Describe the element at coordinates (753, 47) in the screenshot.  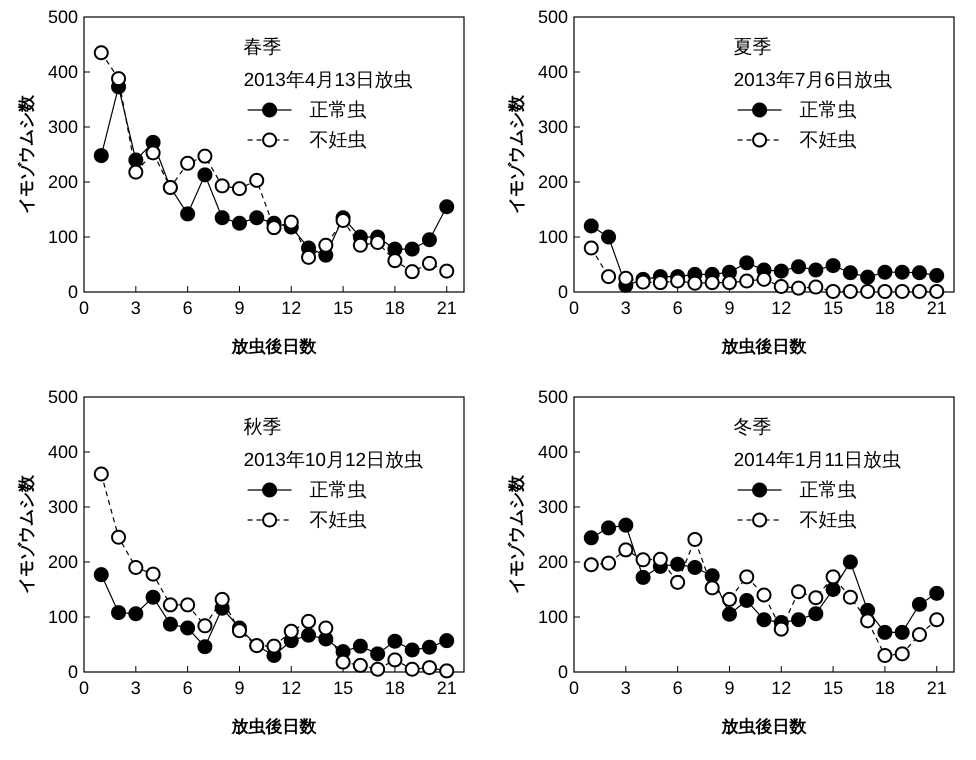
I see `text: 夏季` at that location.